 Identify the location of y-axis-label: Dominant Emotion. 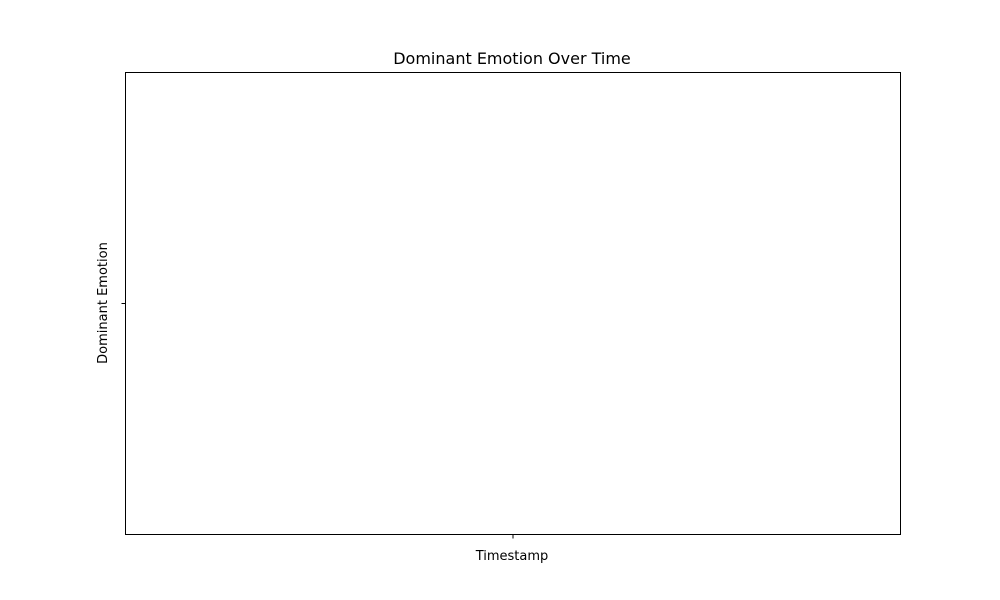
(103, 303).